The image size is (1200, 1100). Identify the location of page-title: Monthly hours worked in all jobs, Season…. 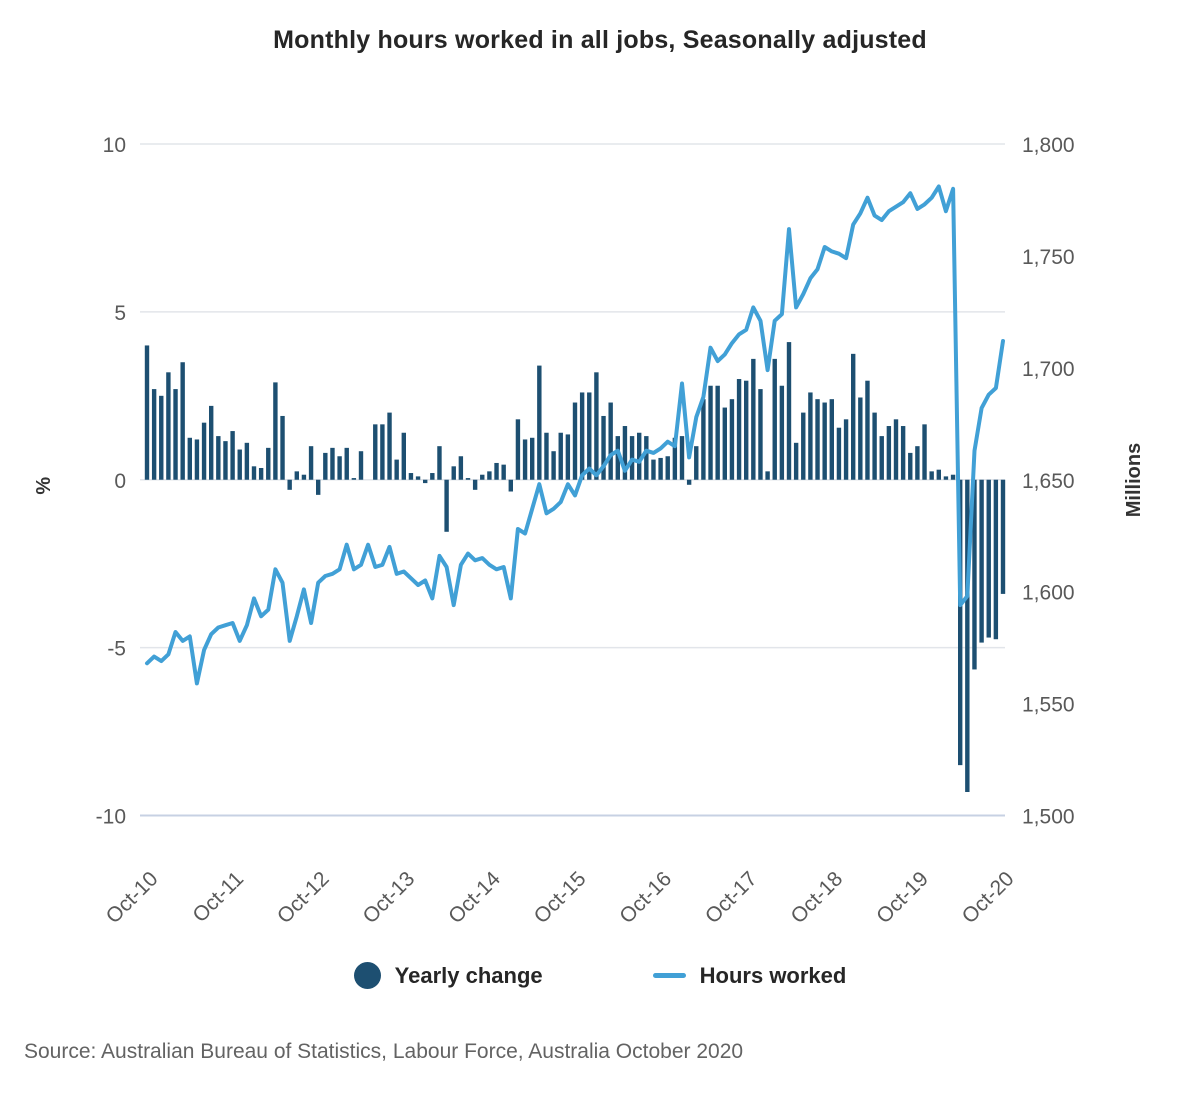
(600, 40).